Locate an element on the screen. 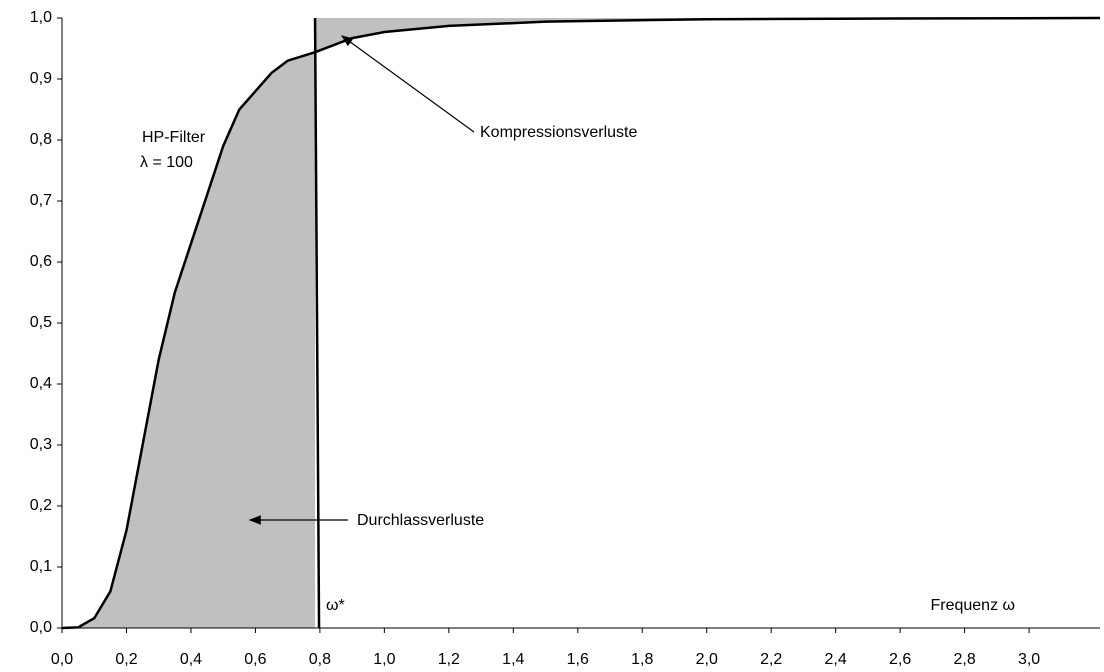 The width and height of the screenshot is (1104, 672). cutoff-line is located at coordinates (317, 323).